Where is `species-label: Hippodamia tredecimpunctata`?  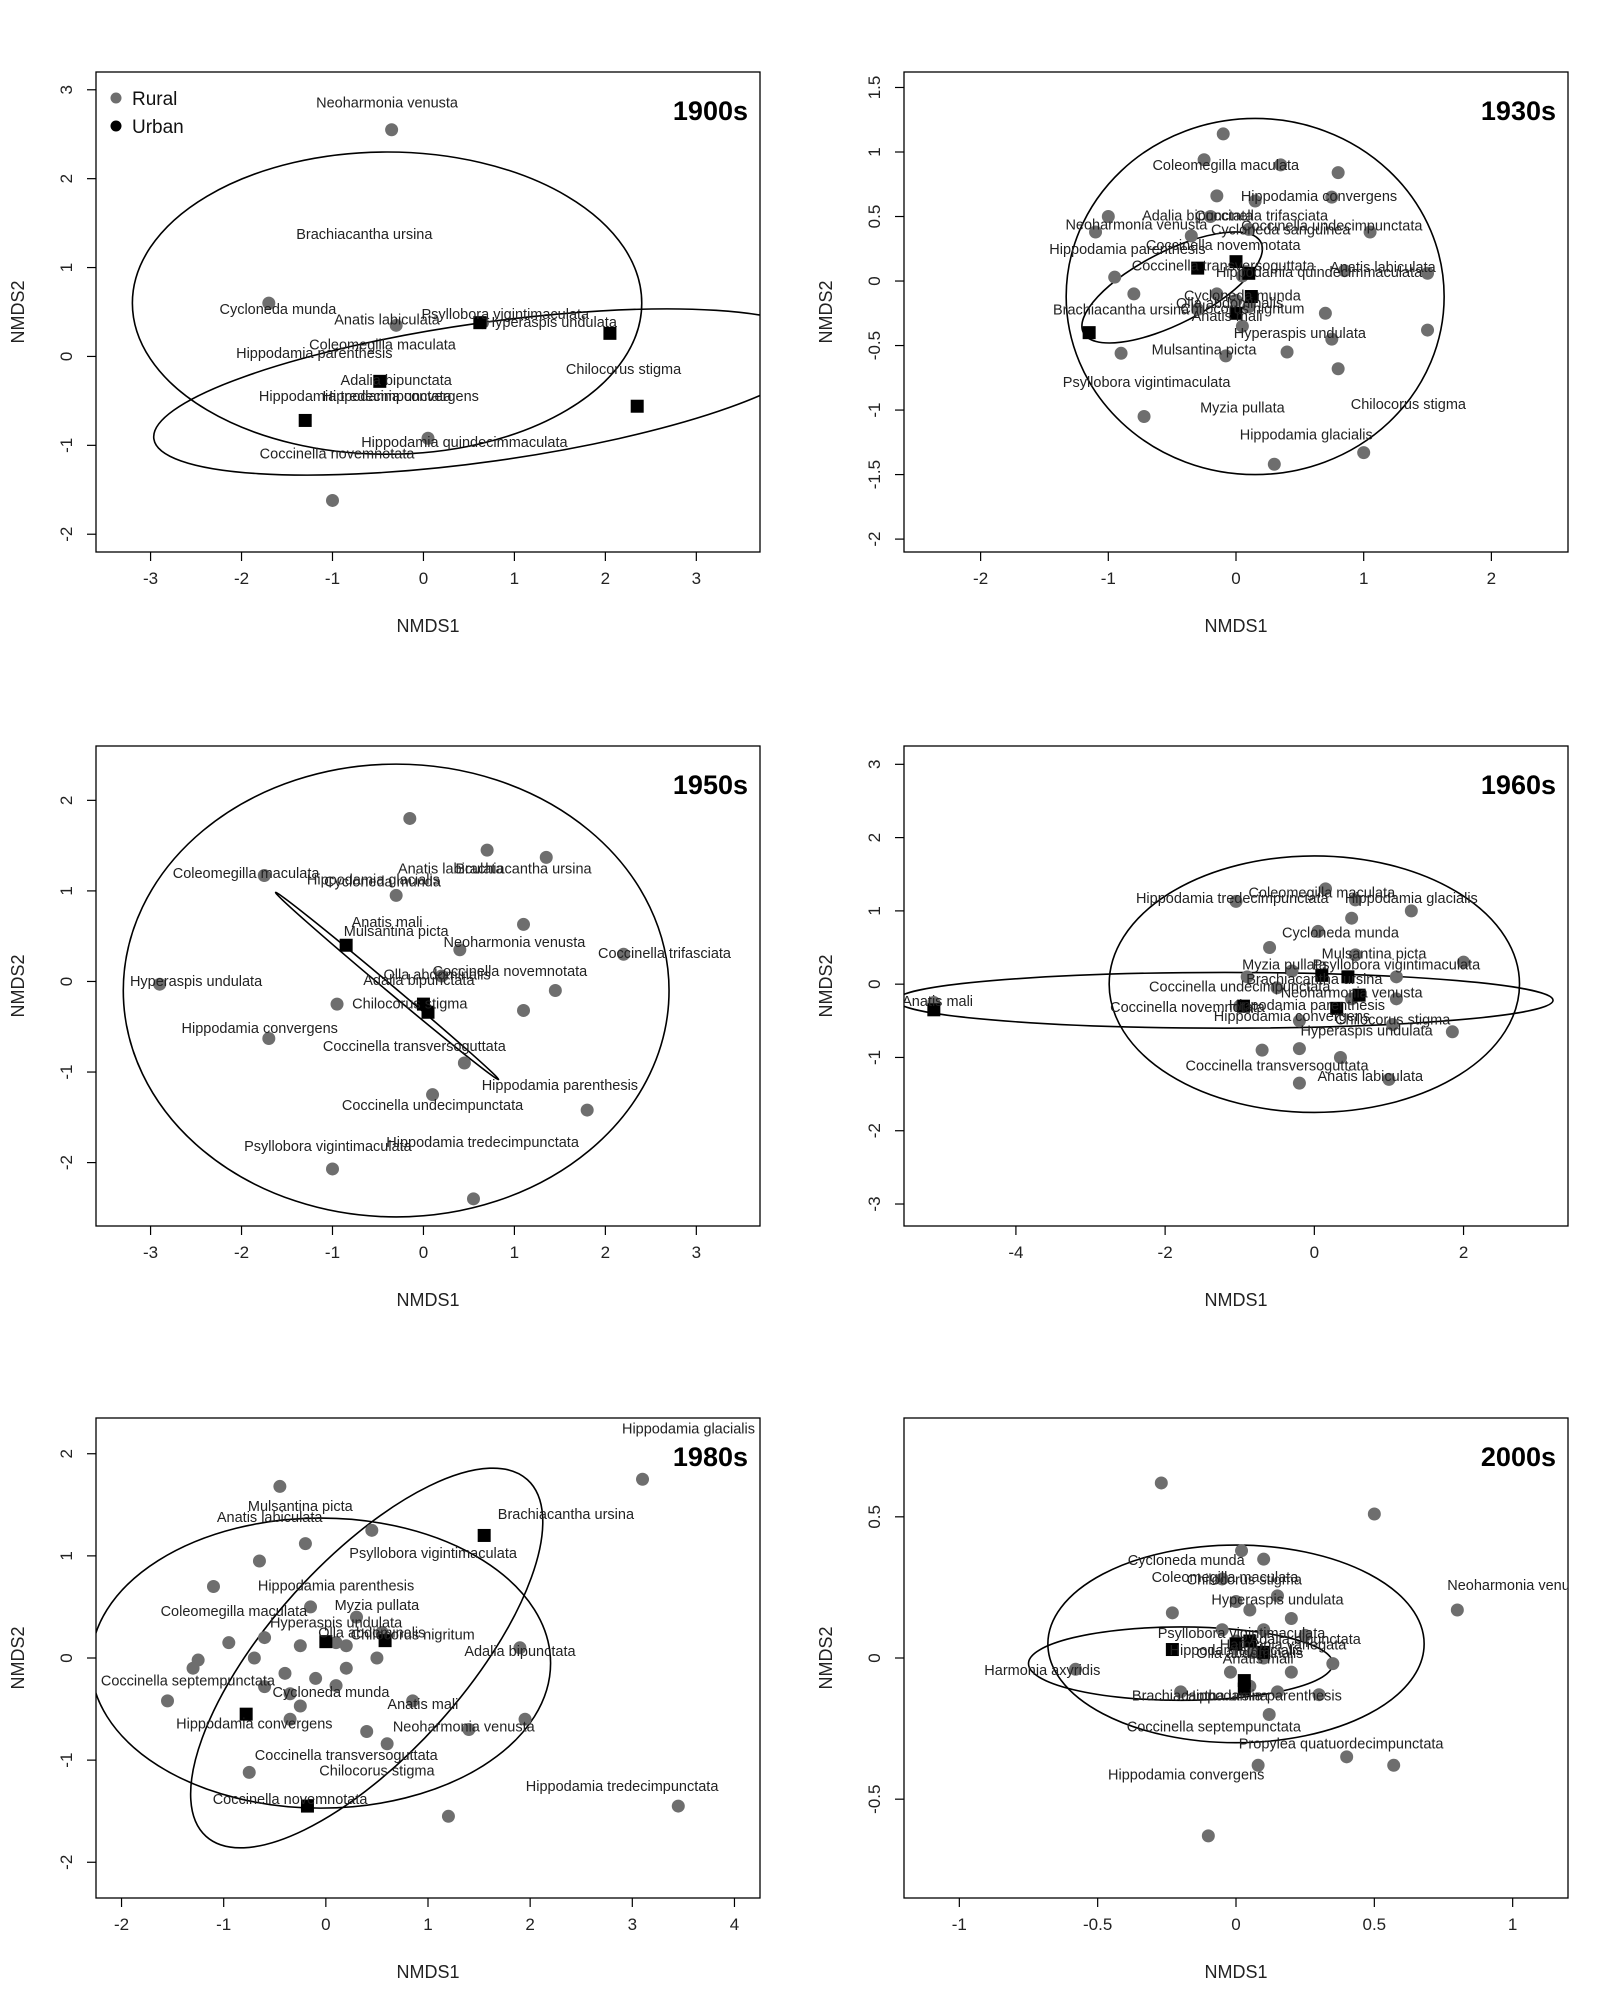 species-label: Hippodamia tredecimpunctata is located at coordinates (483, 1143).